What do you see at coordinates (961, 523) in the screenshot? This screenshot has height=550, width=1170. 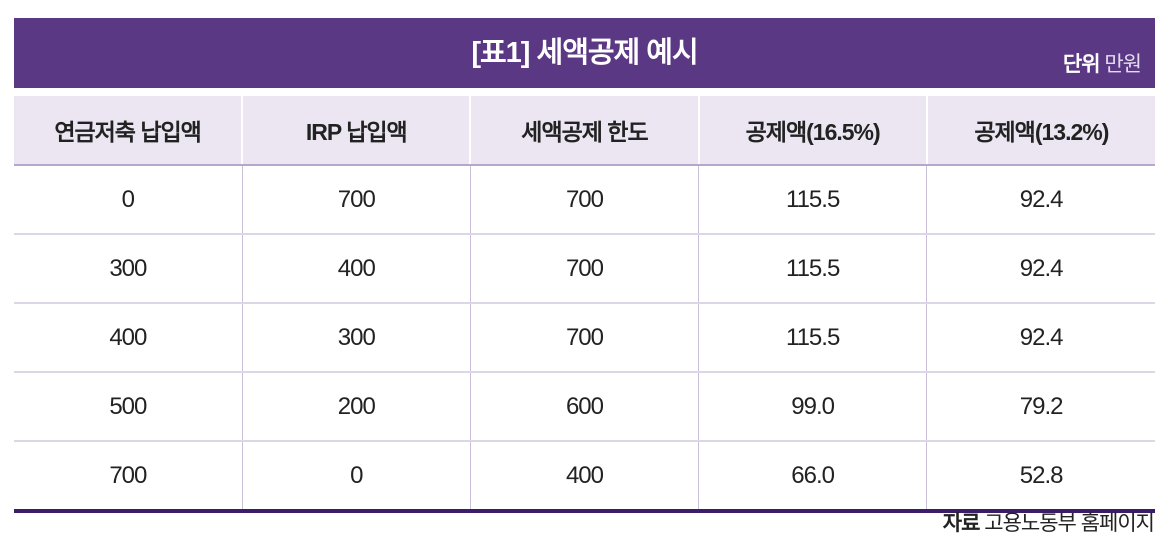 I see `source-label: 자료` at bounding box center [961, 523].